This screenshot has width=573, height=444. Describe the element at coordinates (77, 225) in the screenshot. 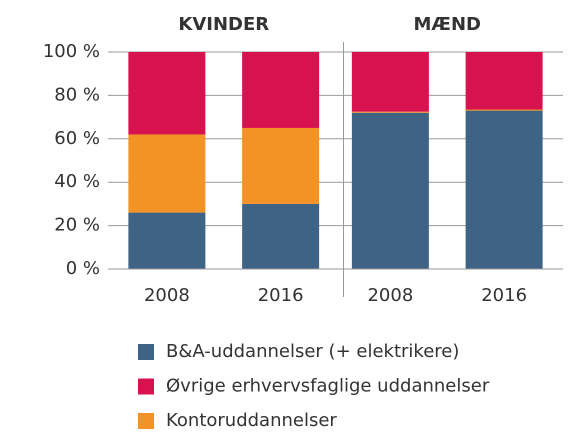

I see `y-tick-label: 20 %` at that location.